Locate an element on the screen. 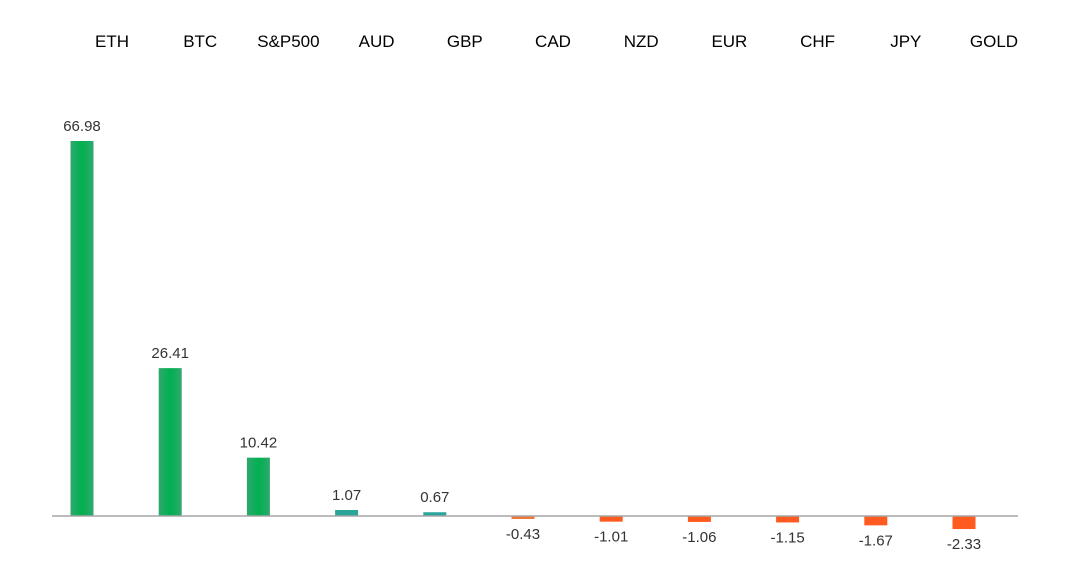  category-label-s-p500: S&P500 is located at coordinates (288, 41).